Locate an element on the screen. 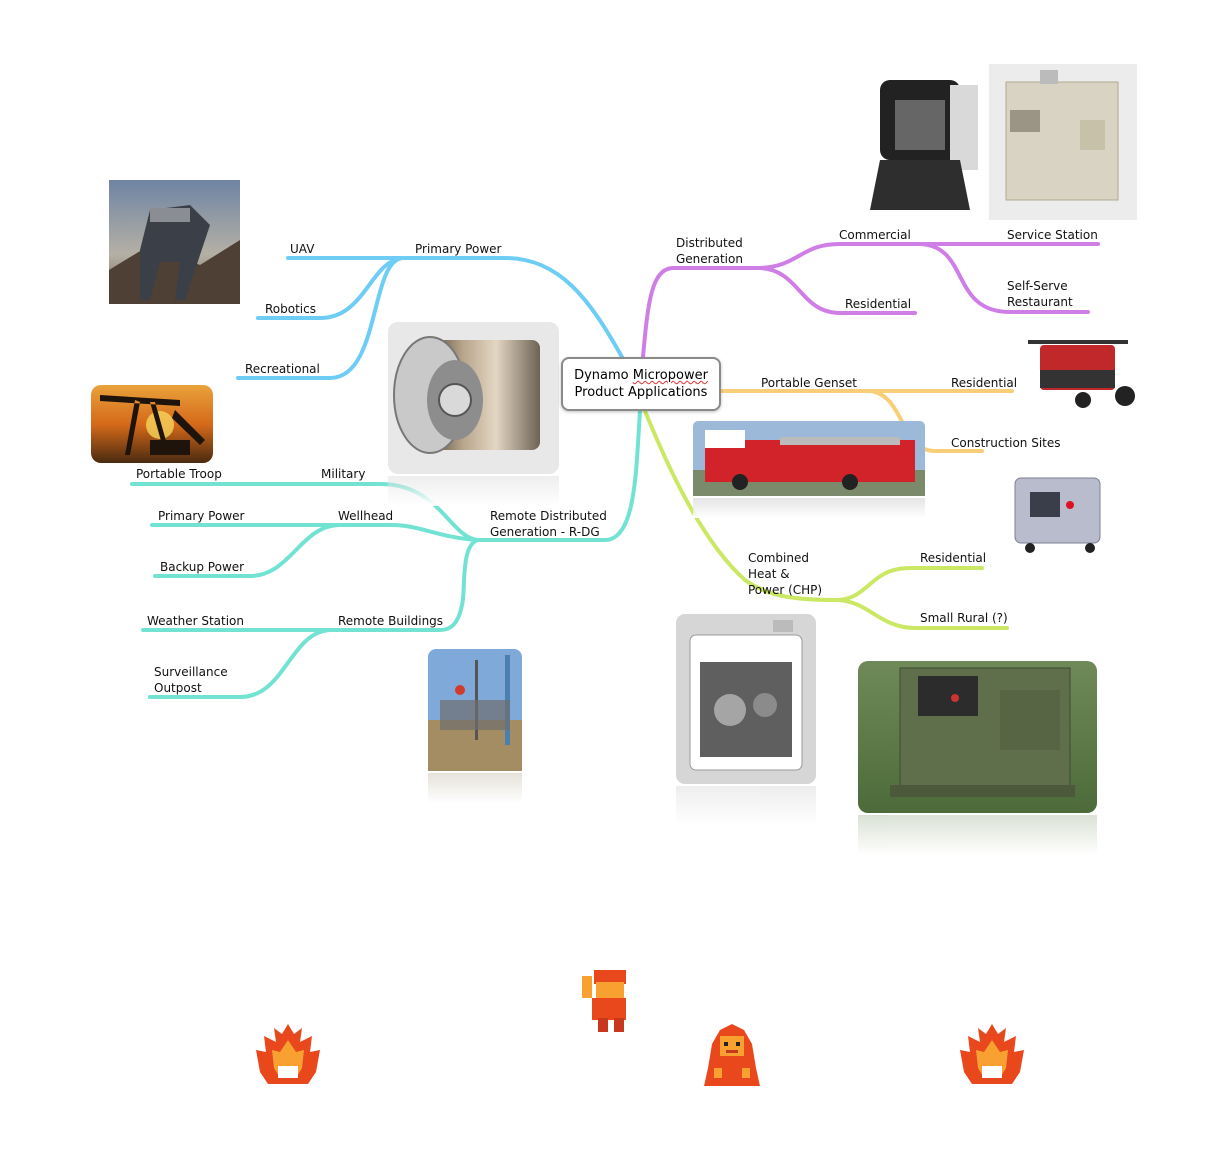 The height and width of the screenshot is (1152, 1216). branch-chp-lines is located at coordinates (826, 519).